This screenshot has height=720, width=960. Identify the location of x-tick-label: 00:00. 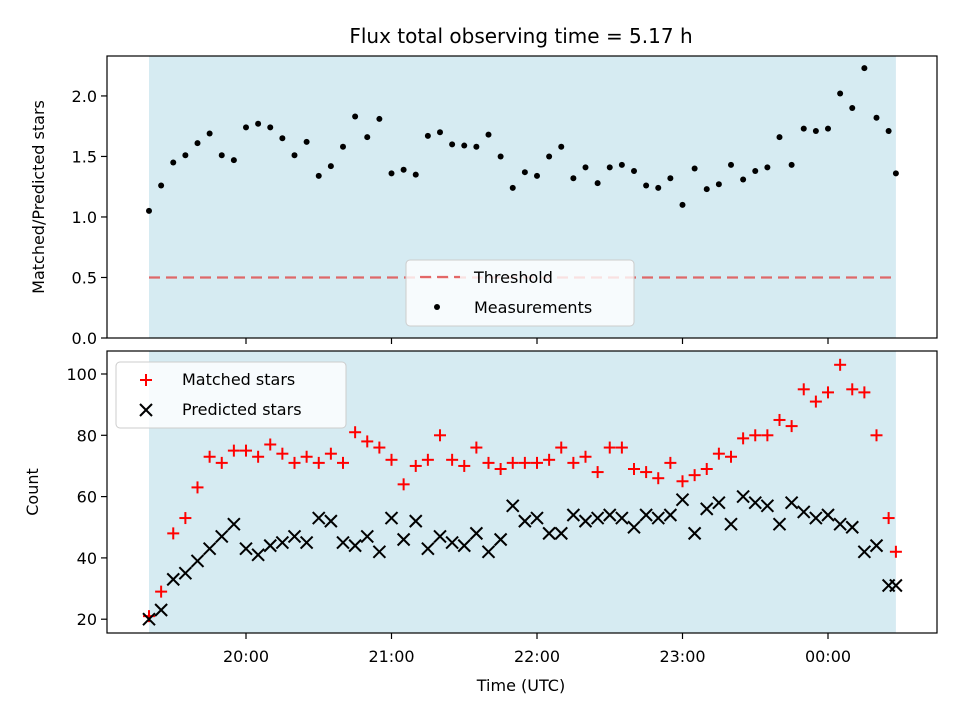
(828, 656).